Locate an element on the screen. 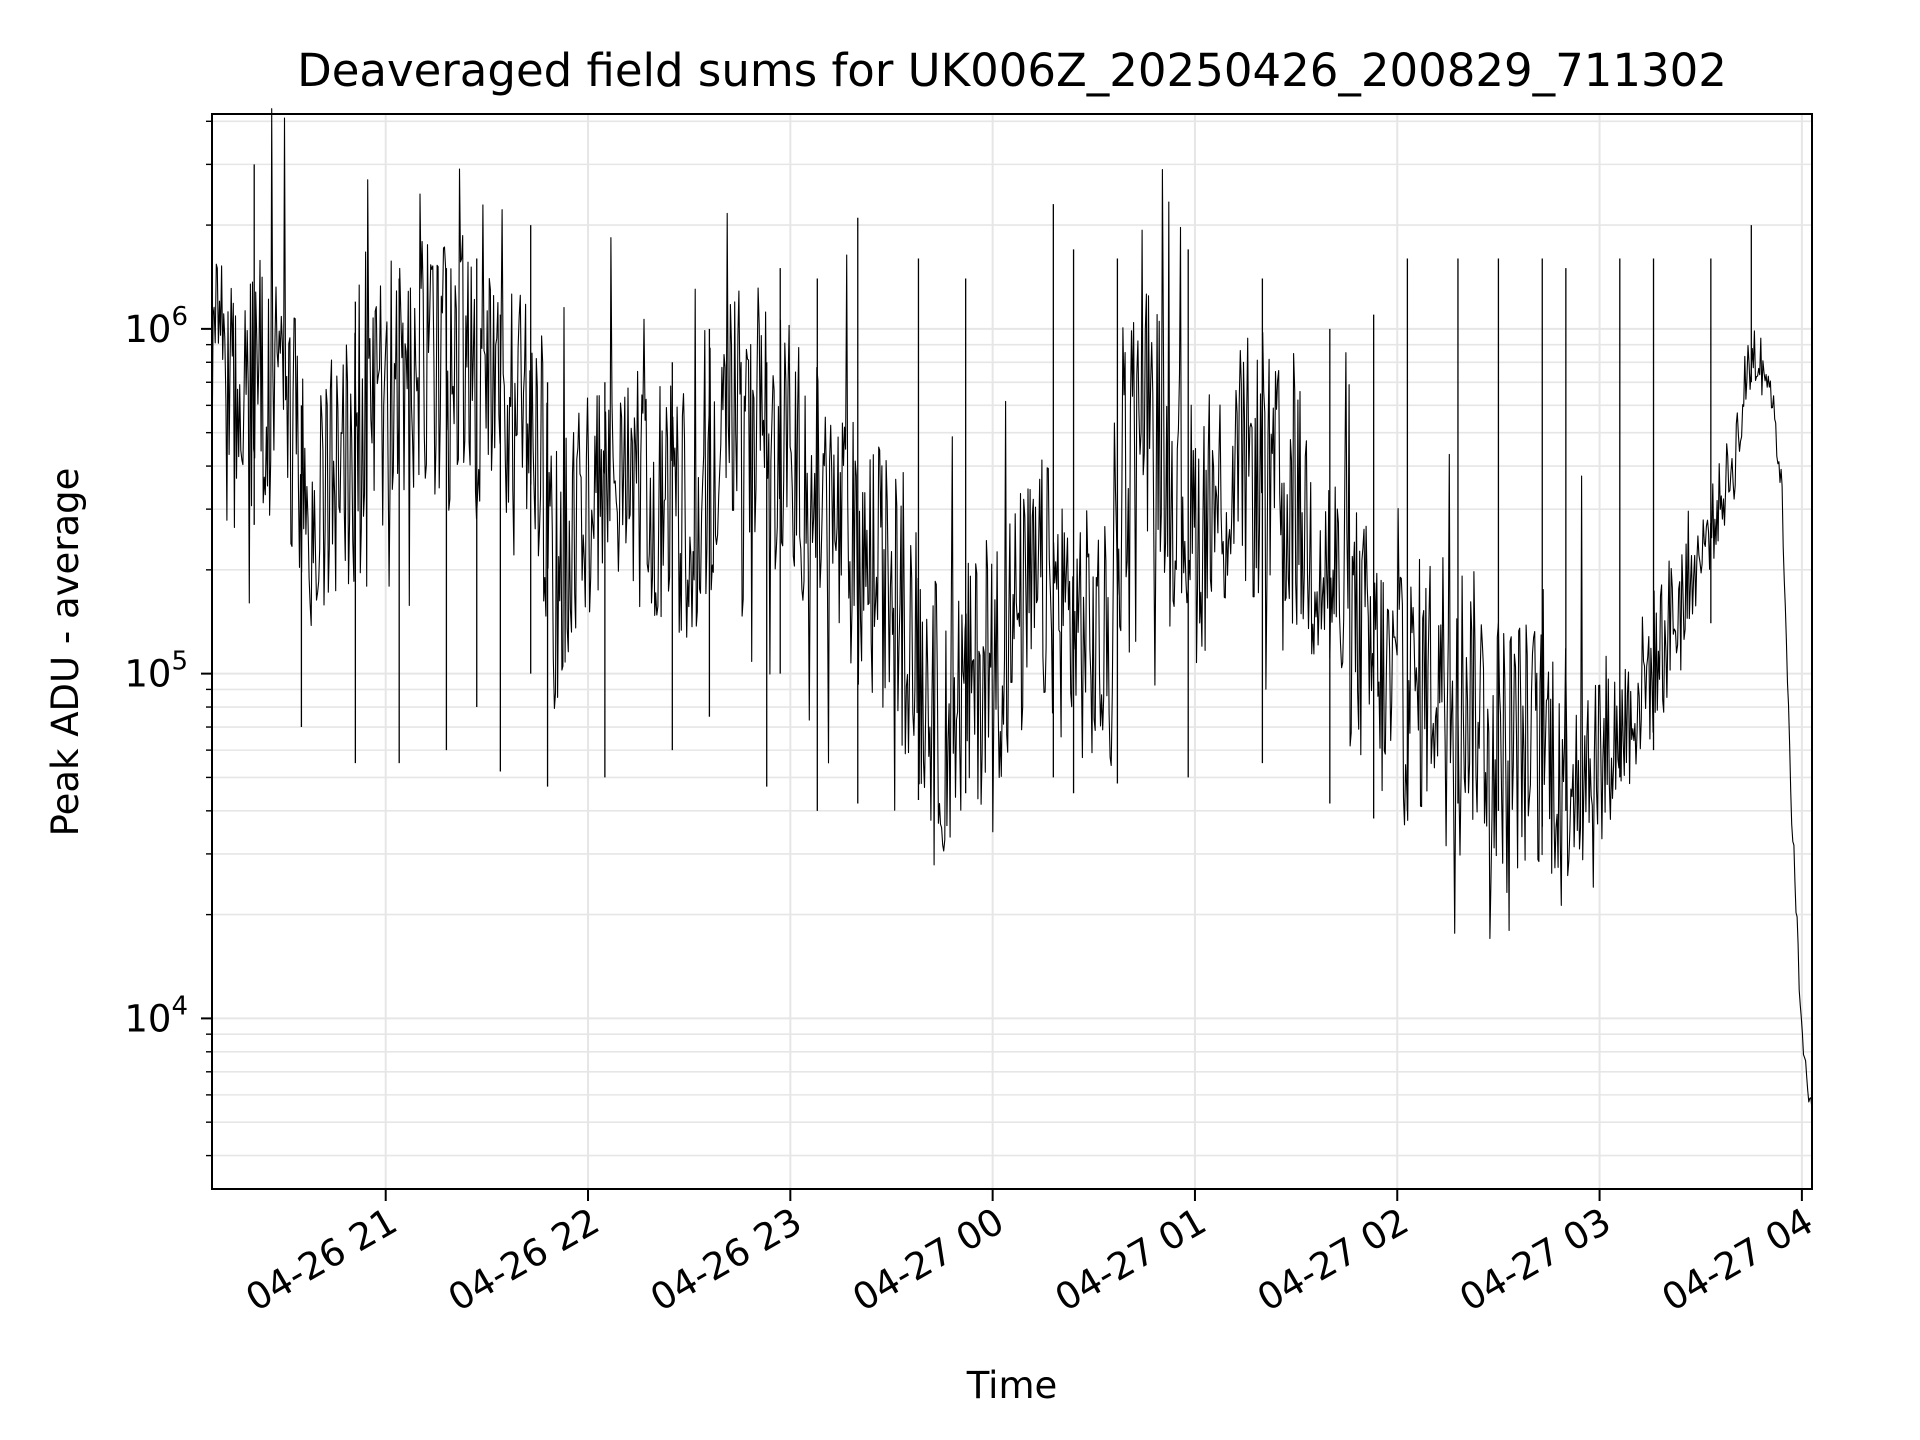 Image resolution: width=1920 pixels, height=1440 pixels. x-axis-label: Time is located at coordinates (1012, 1385).